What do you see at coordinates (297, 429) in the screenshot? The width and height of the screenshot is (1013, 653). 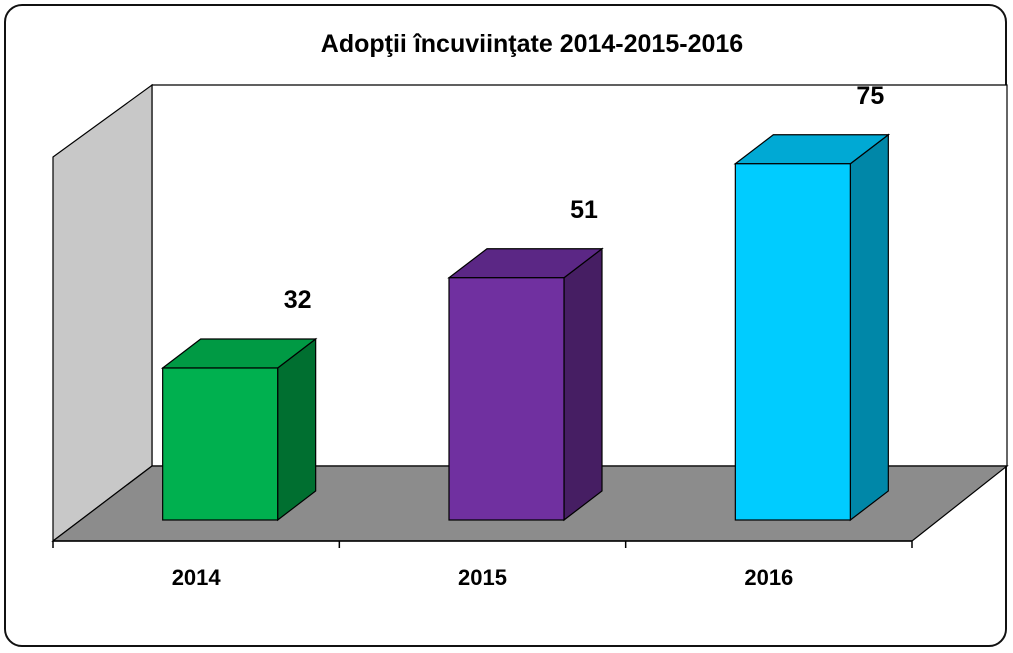 I see `bar-side-2014` at bounding box center [297, 429].